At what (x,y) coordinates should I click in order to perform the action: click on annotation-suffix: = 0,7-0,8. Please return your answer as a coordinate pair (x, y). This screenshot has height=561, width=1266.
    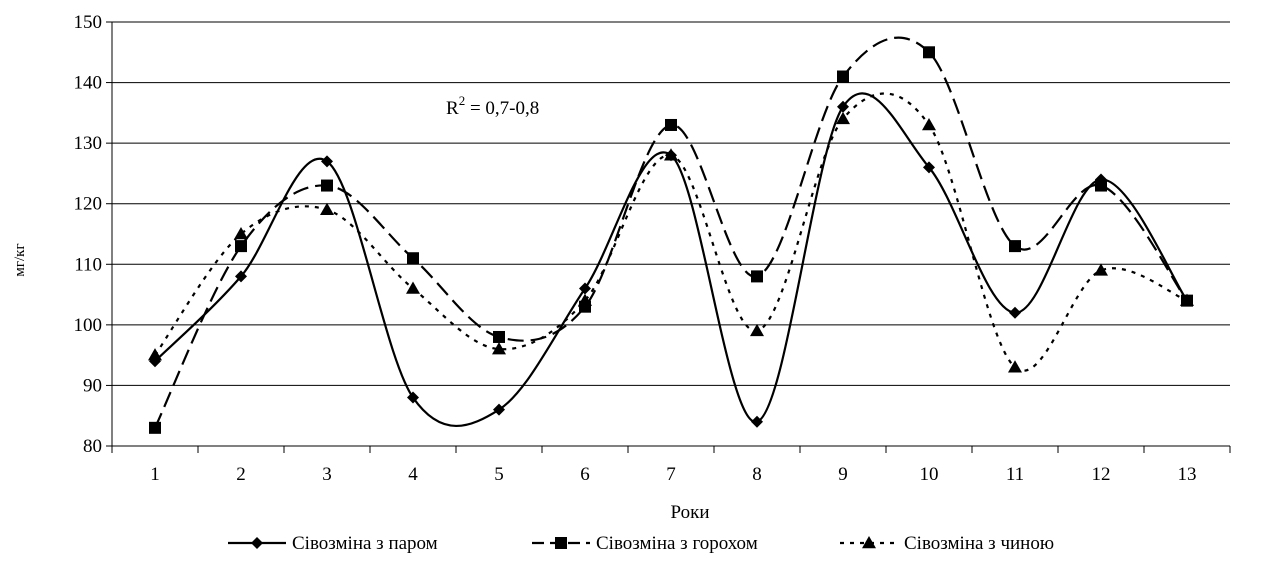
    Looking at the image, I should click on (502, 108).